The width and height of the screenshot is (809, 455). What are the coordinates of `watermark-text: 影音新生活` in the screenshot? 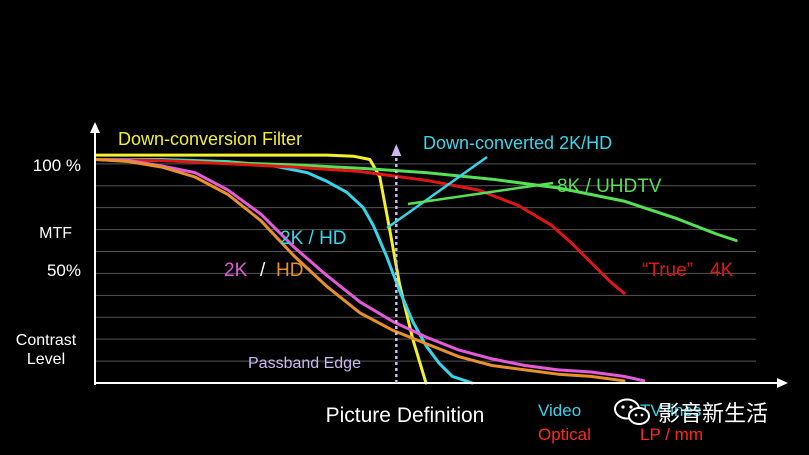 It's located at (713, 414).